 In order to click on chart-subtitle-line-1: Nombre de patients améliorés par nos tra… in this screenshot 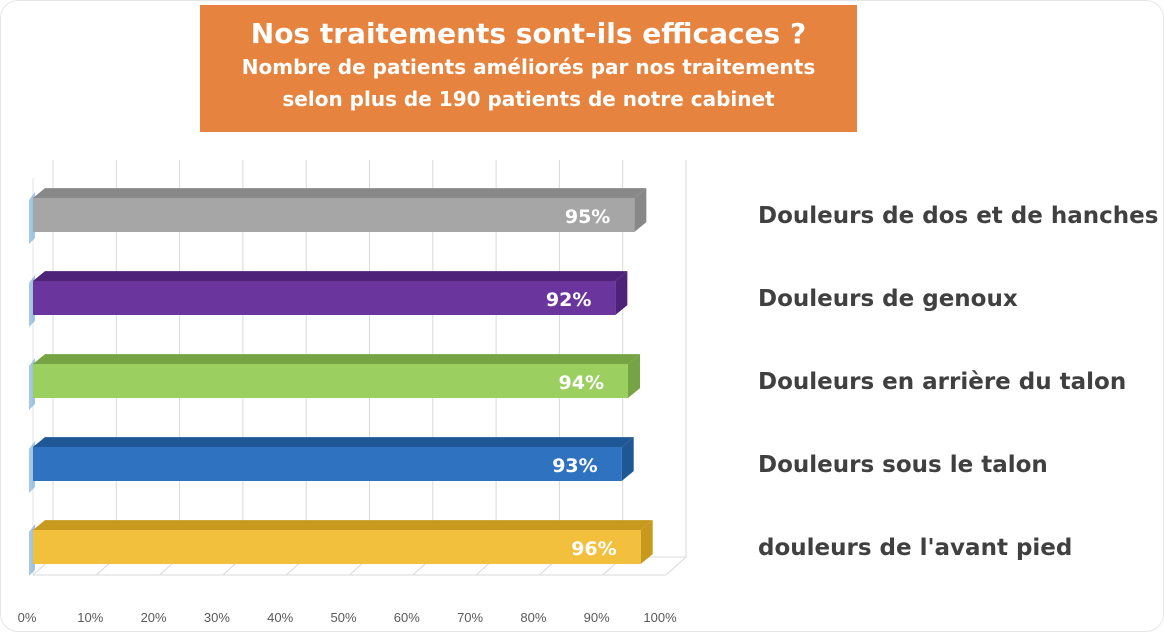, I will do `click(528, 67)`.